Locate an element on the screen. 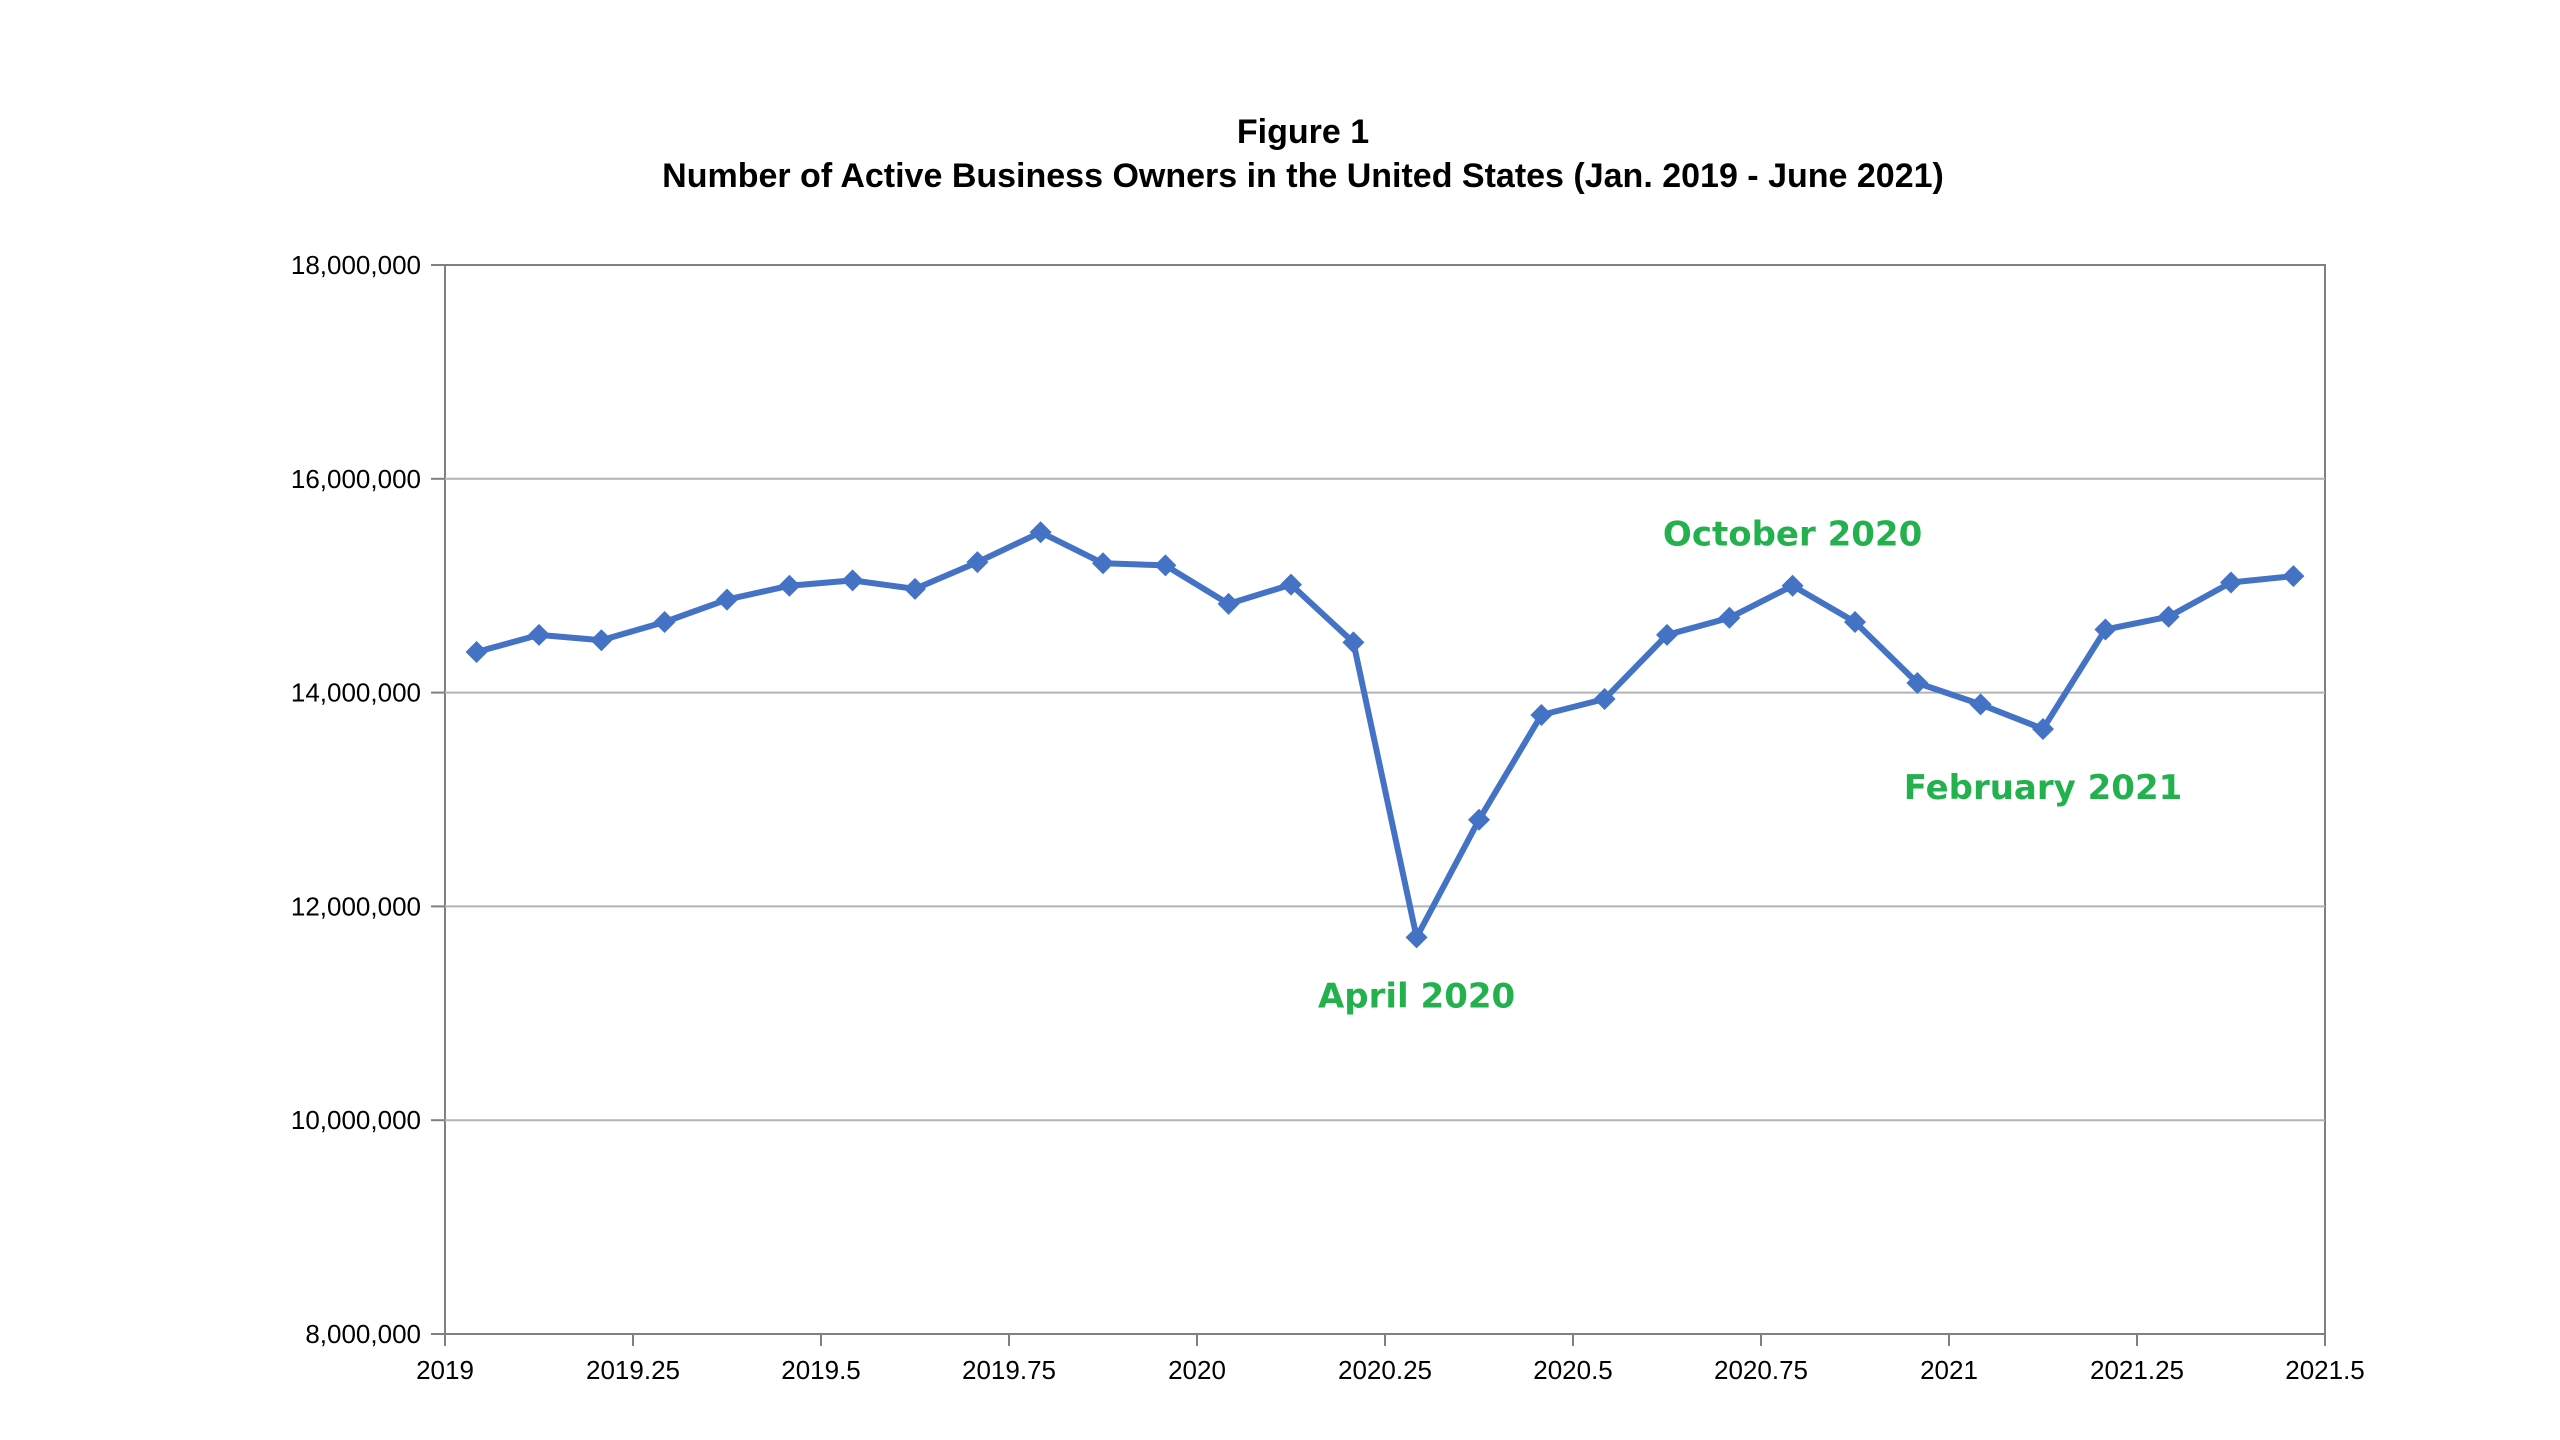 This screenshot has height=1440, width=2560. y-tick-label: 10,000,000 is located at coordinates (356, 1120).